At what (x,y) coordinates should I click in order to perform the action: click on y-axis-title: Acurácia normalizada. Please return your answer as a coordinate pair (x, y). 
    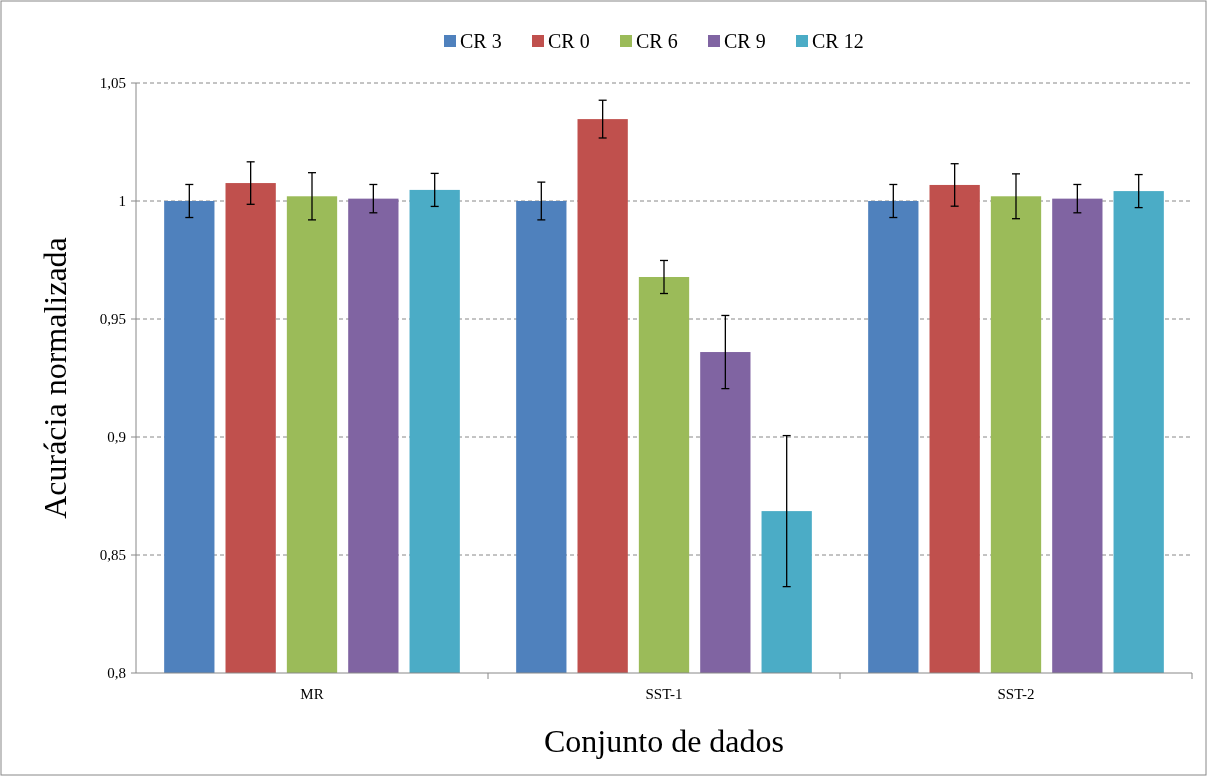
    Looking at the image, I should click on (55, 378).